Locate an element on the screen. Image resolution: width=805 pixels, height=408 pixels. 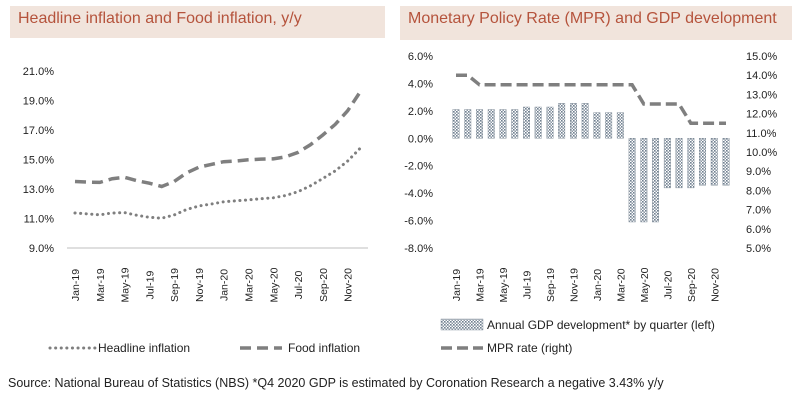
y-right-tick-label: 8.0% is located at coordinates (758, 191).